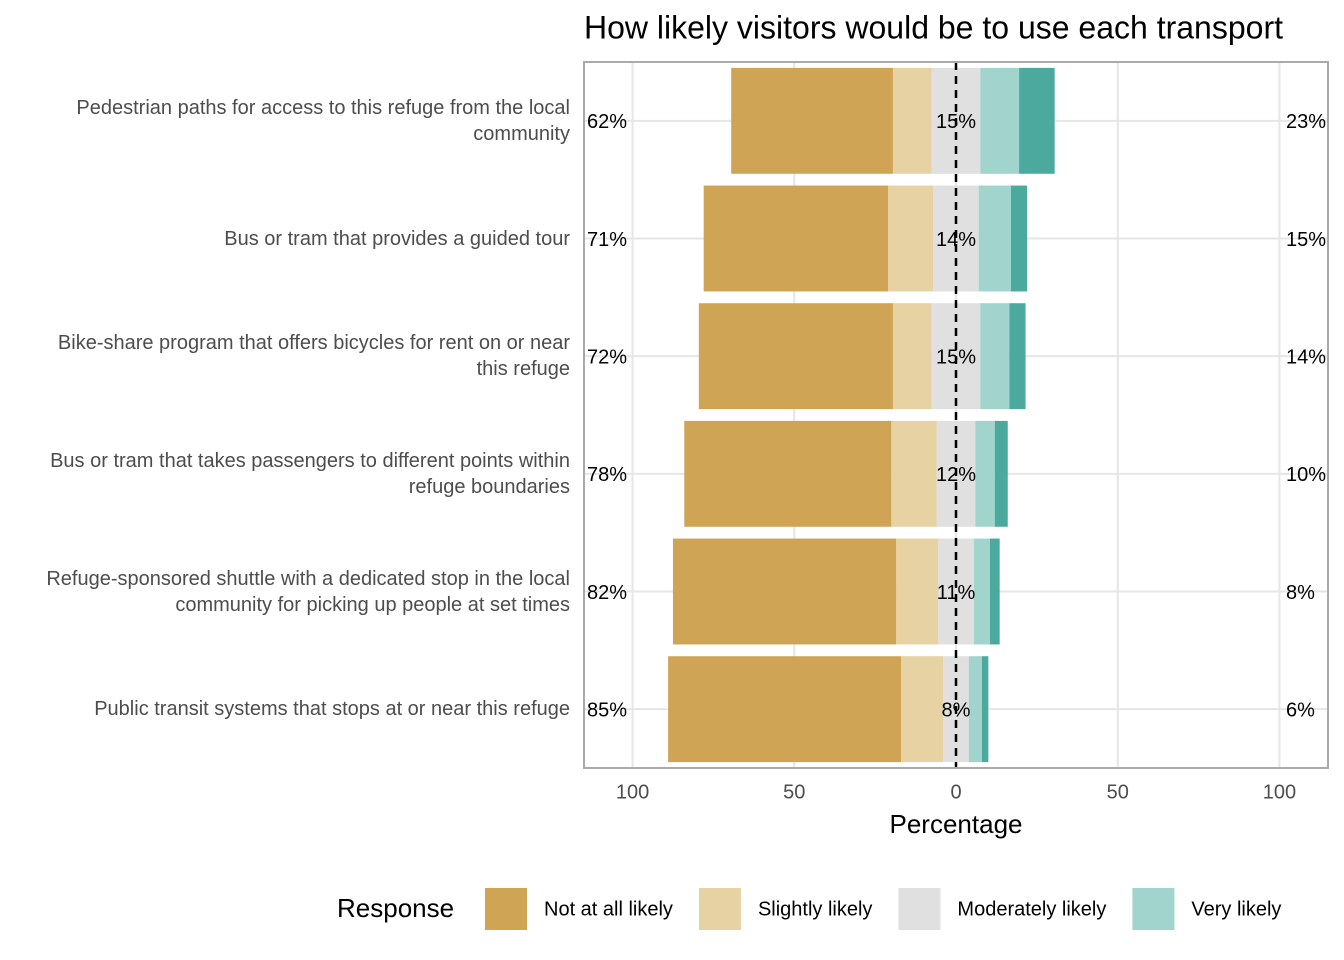 The height and width of the screenshot is (960, 1344). Describe the element at coordinates (1031, 909) in the screenshot. I see `legend-label: Moderately likely` at that location.